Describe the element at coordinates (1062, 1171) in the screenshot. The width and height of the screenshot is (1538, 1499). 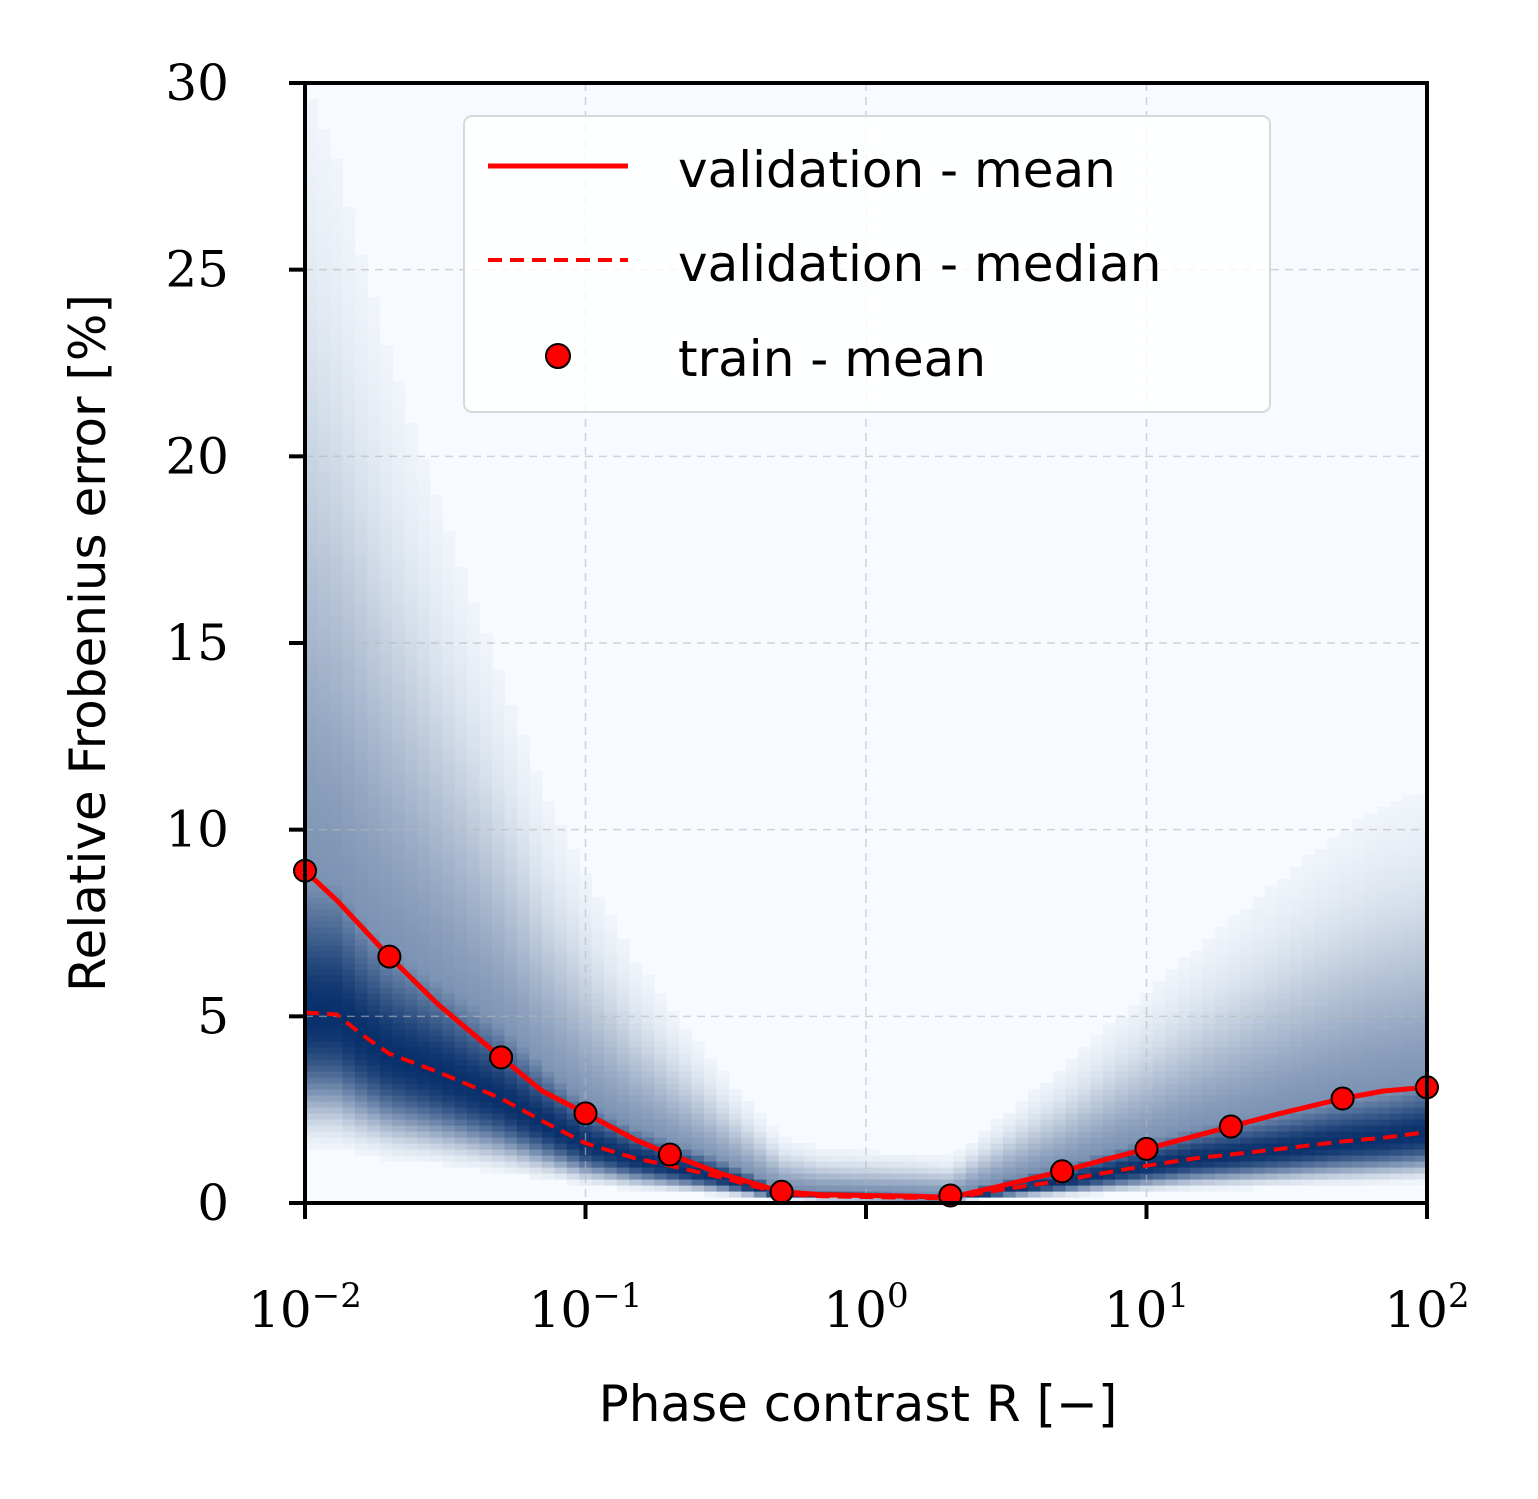
I see `train-mean-point` at that location.